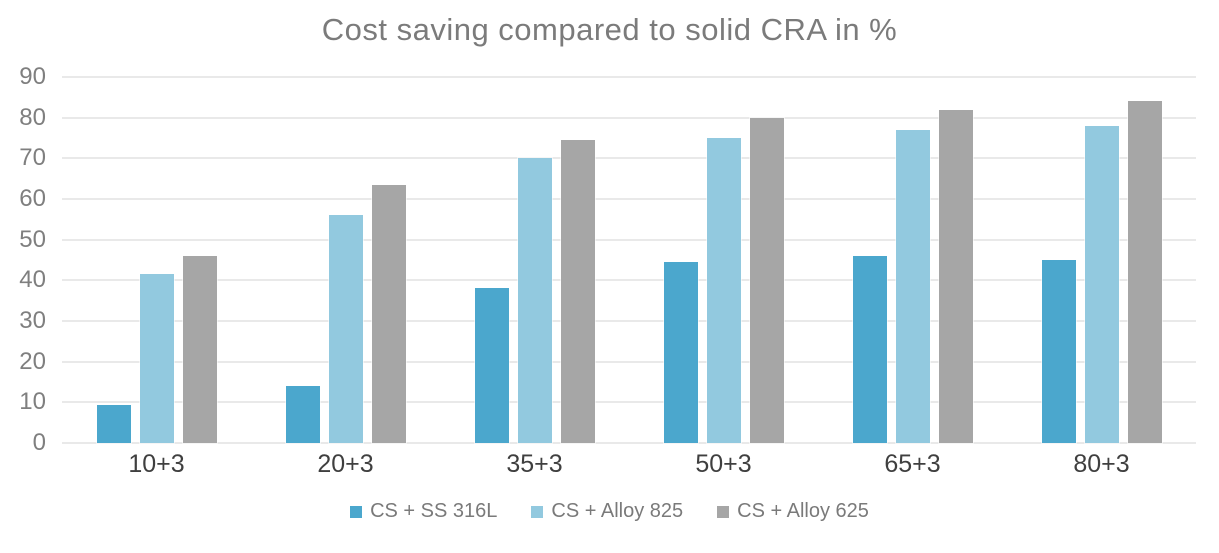 The width and height of the screenshot is (1219, 553). Describe the element at coordinates (534, 464) in the screenshot. I see `x-tick-label-35+3: 35+3` at that location.